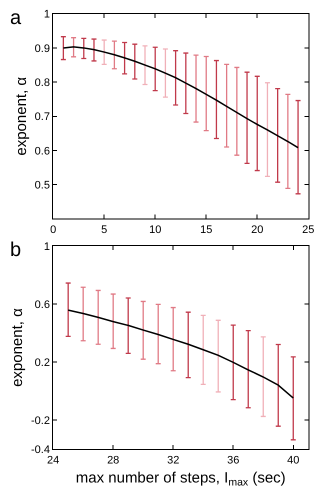  What do you see at coordinates (42, 48) in the screenshot?
I see `y-tick-label: 0.9` at bounding box center [42, 48].